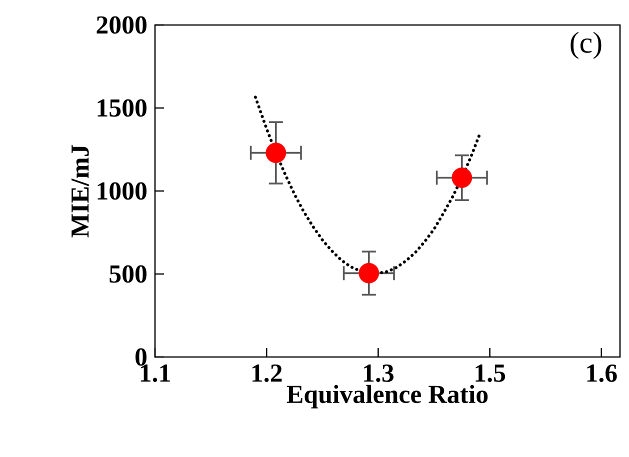  I want to click on annotation: (c), so click(586, 45).